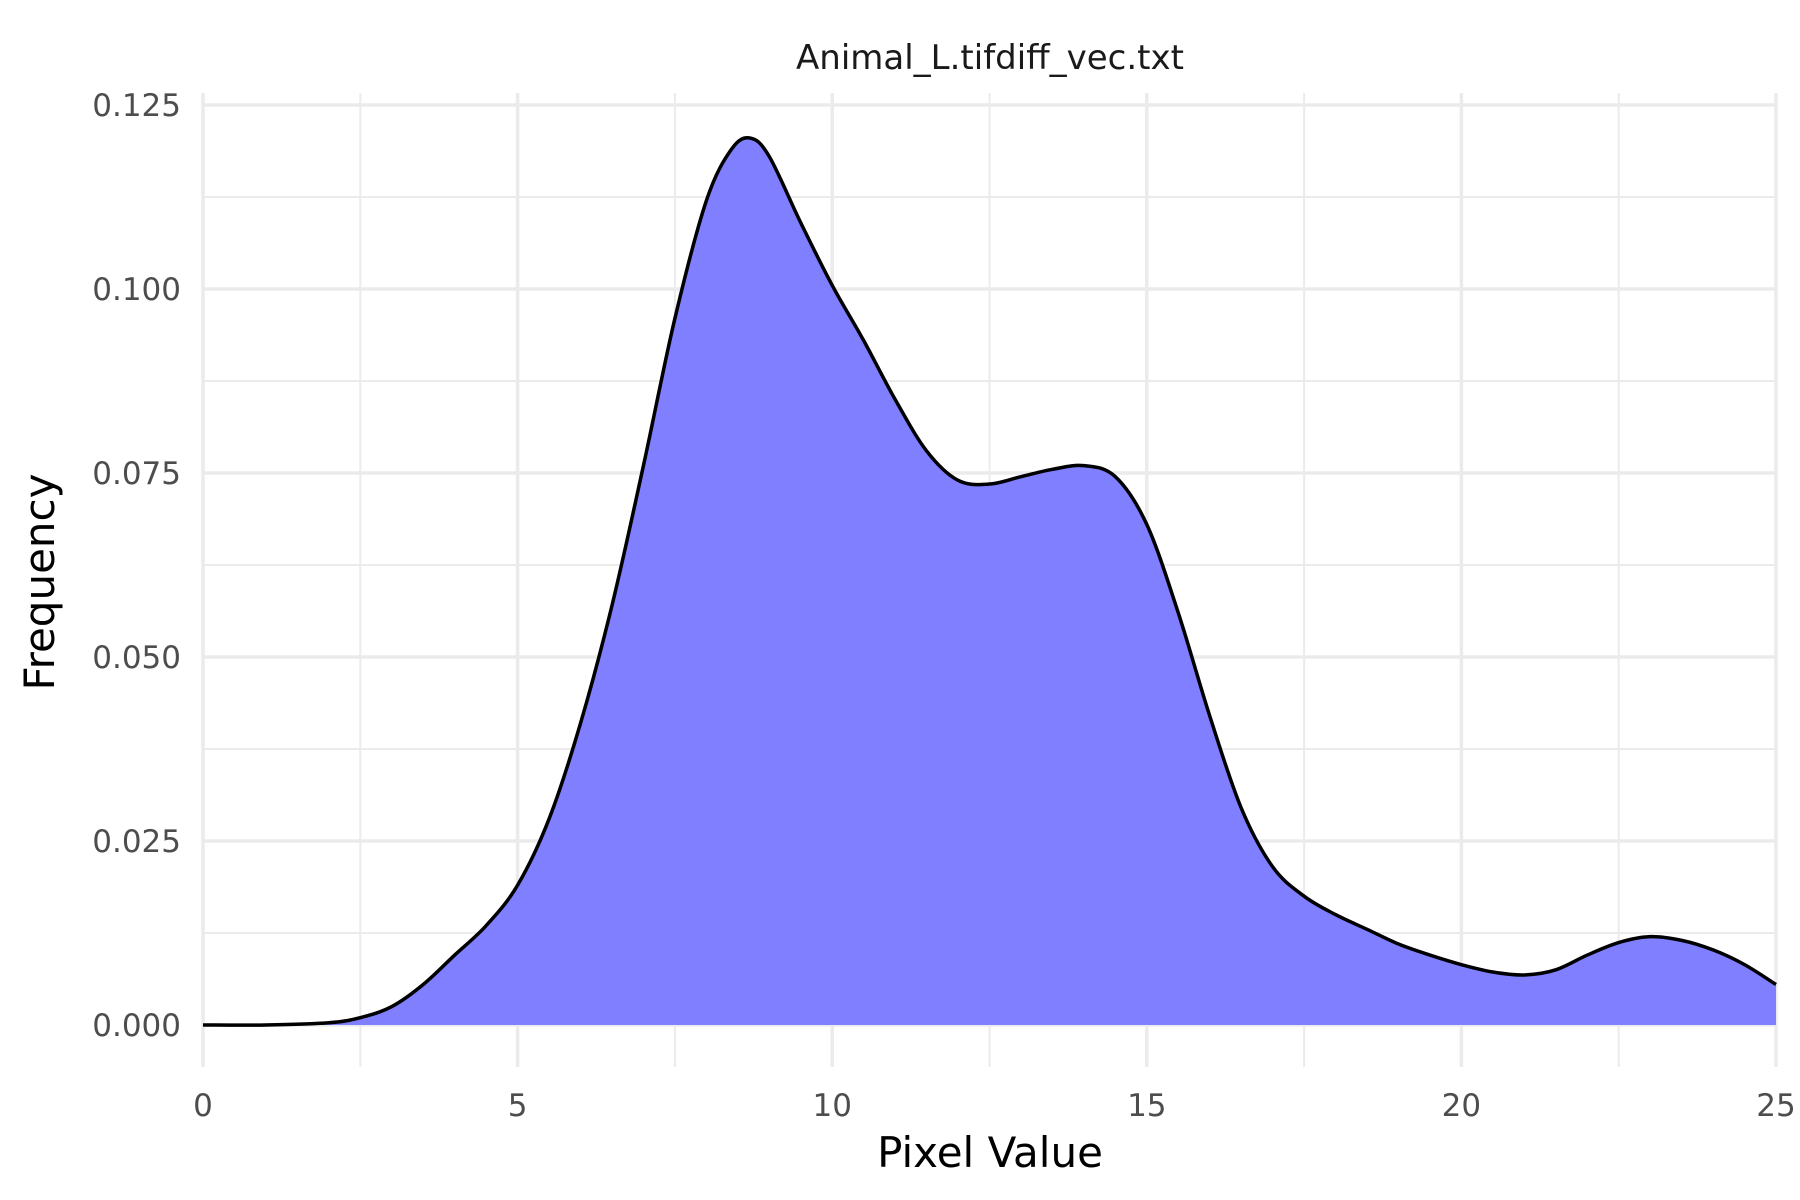 This screenshot has height=1200, width=1800. What do you see at coordinates (203, 1106) in the screenshot?
I see `x-tick-label: 0` at bounding box center [203, 1106].